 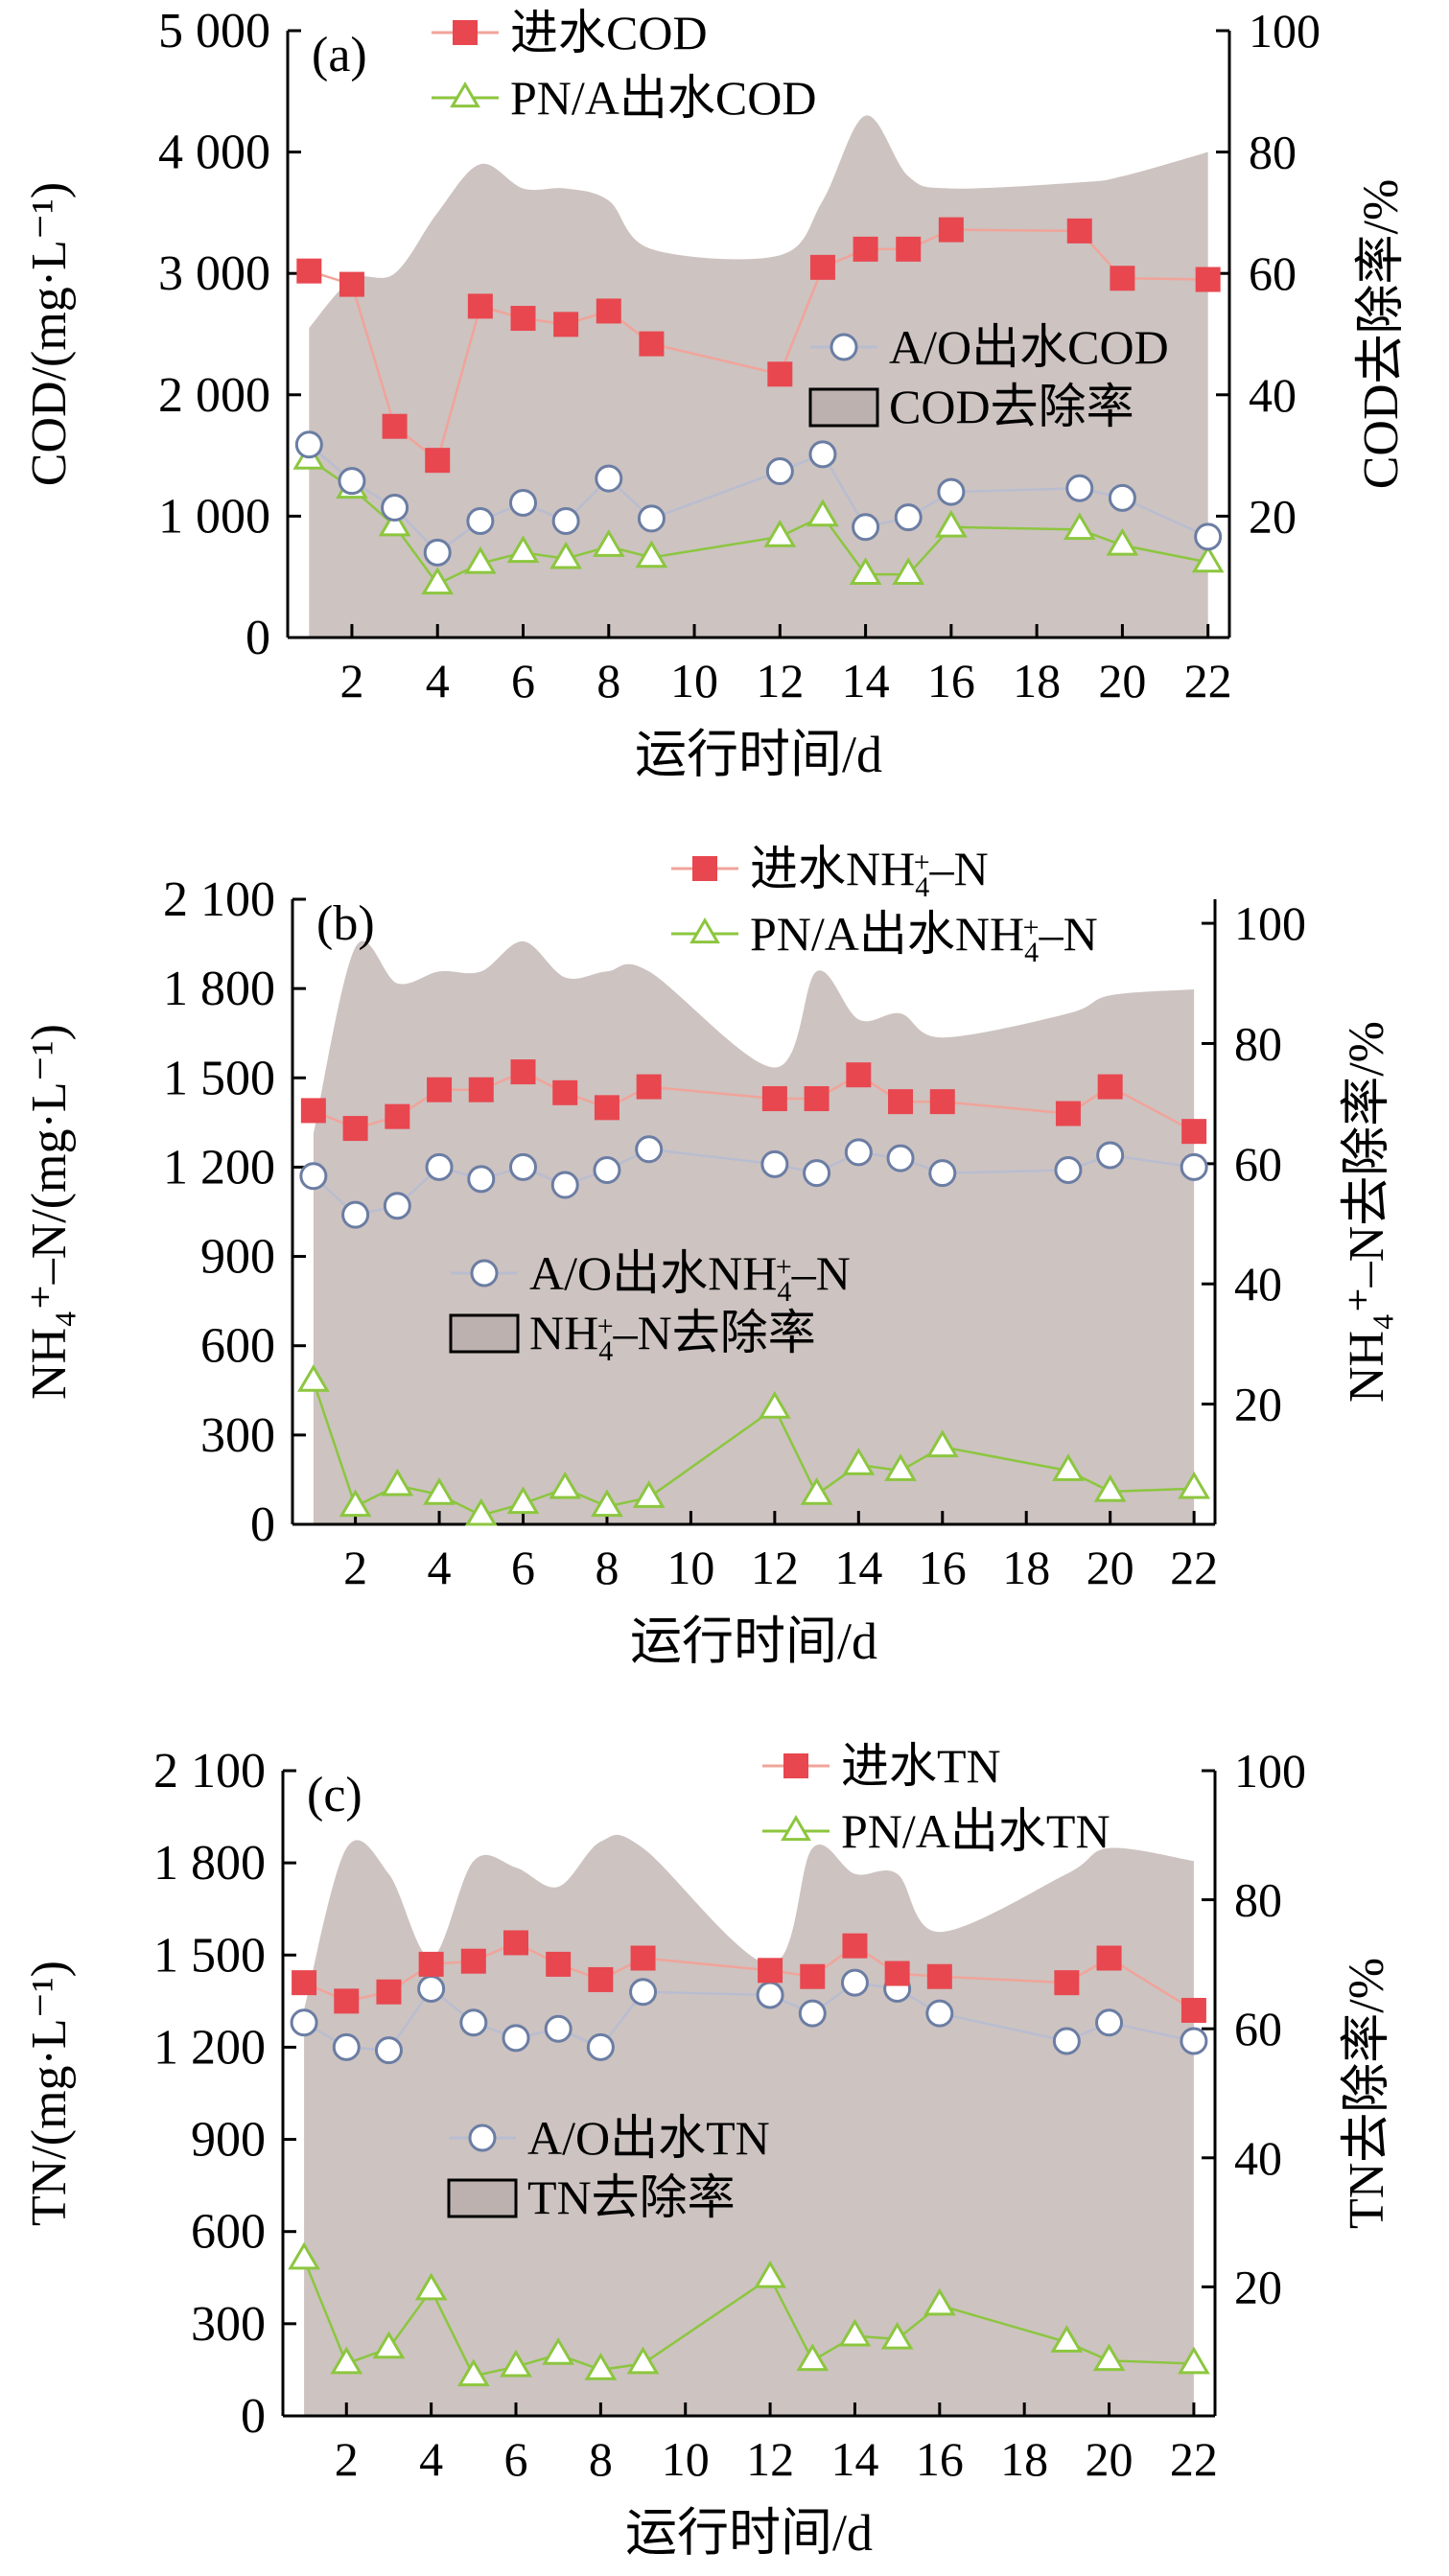 I want to click on y2-tick-label: 80, so click(x=1258, y=1043).